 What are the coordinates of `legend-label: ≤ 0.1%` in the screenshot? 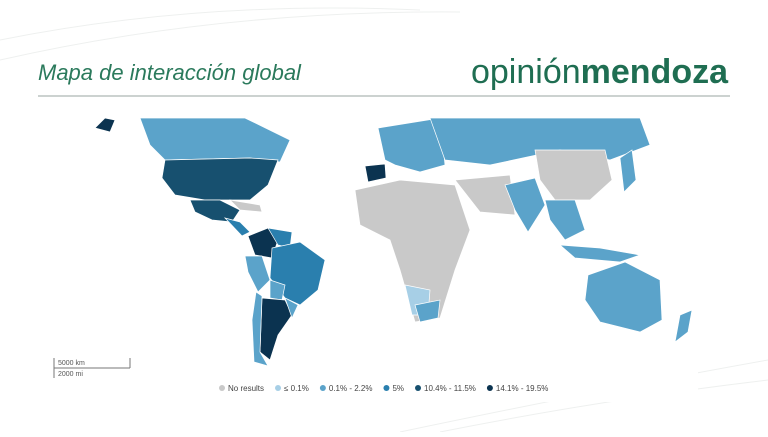 It's located at (296, 388).